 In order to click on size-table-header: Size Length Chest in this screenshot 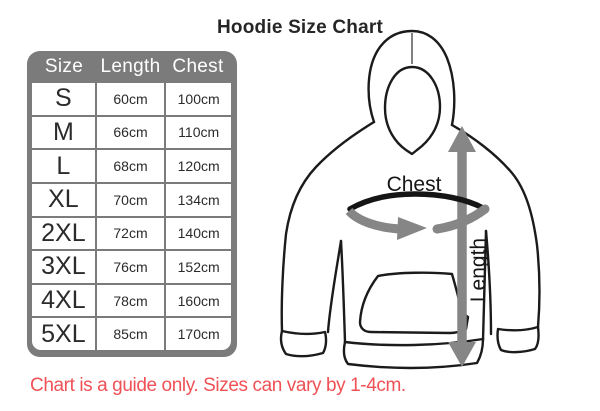, I will do `click(131, 67)`.